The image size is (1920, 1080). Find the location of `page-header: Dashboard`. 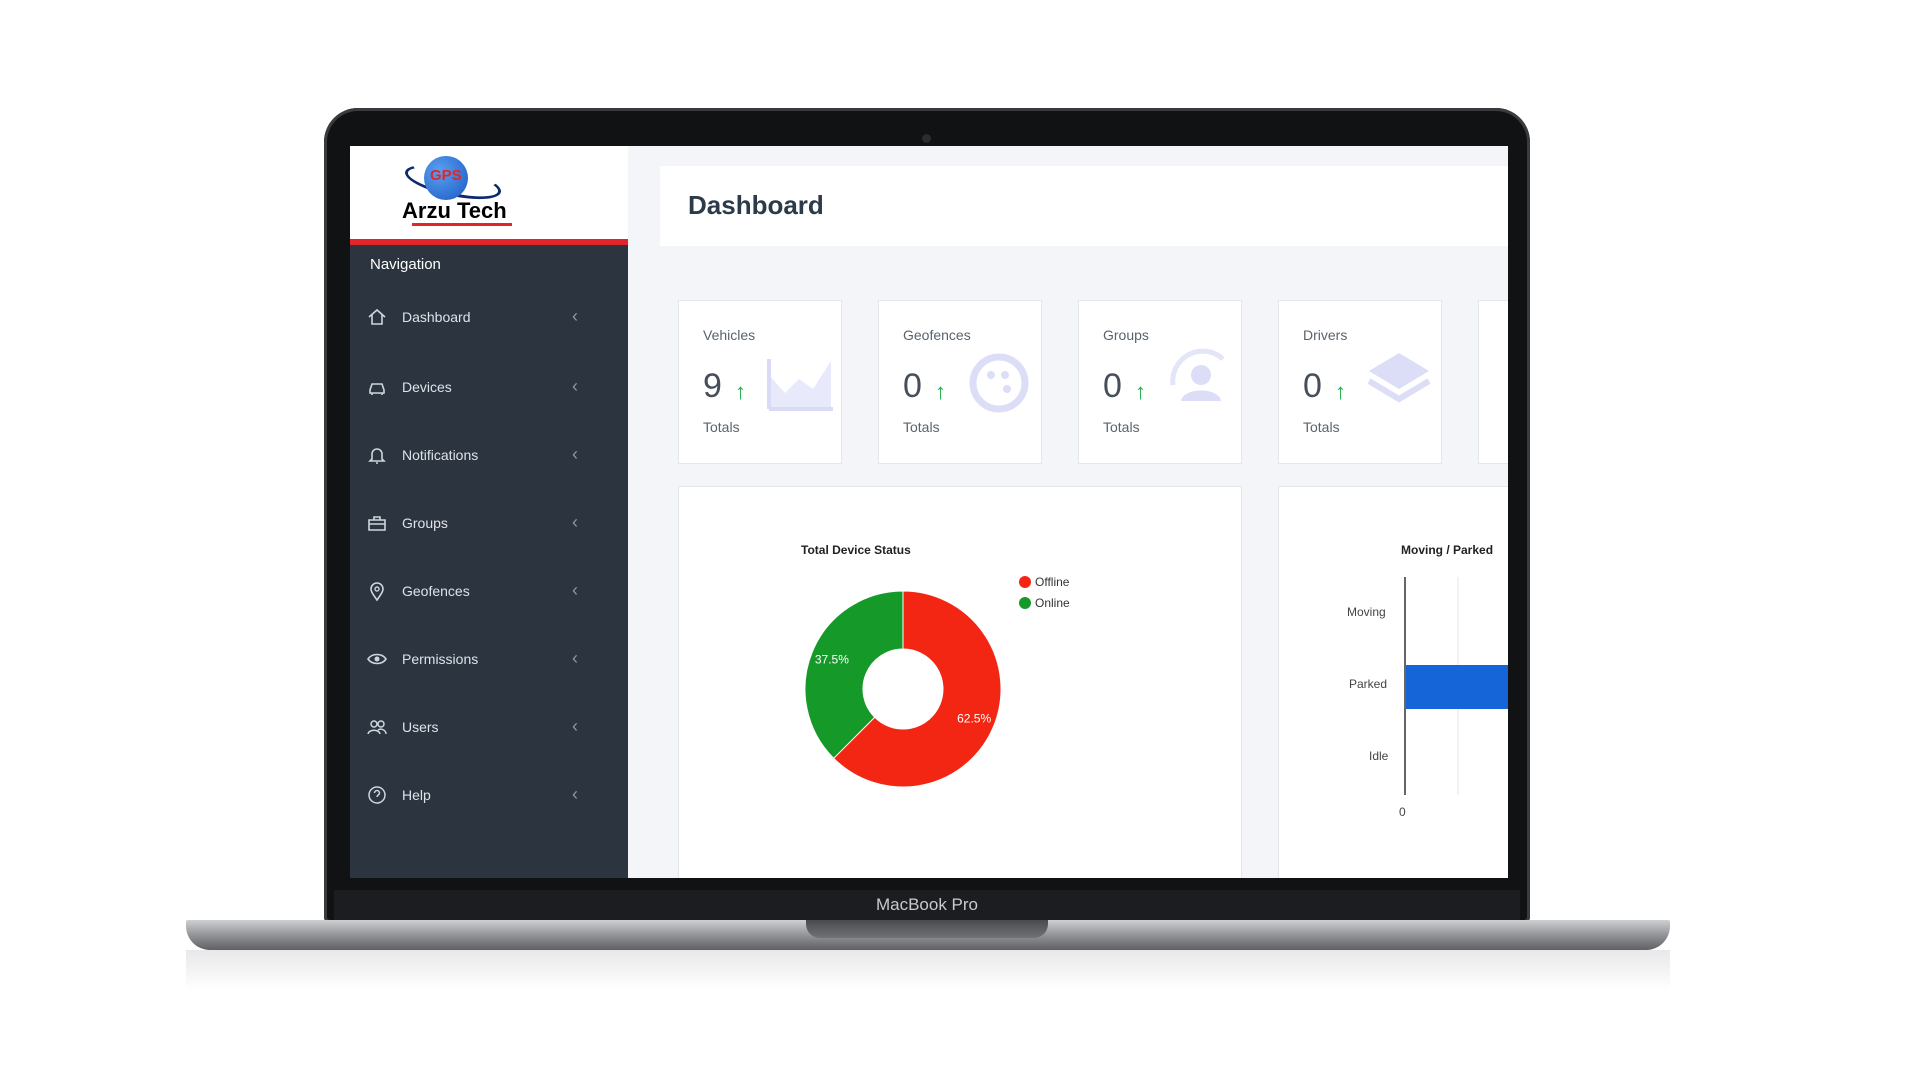

page-header: Dashboard is located at coordinates (1084, 206).